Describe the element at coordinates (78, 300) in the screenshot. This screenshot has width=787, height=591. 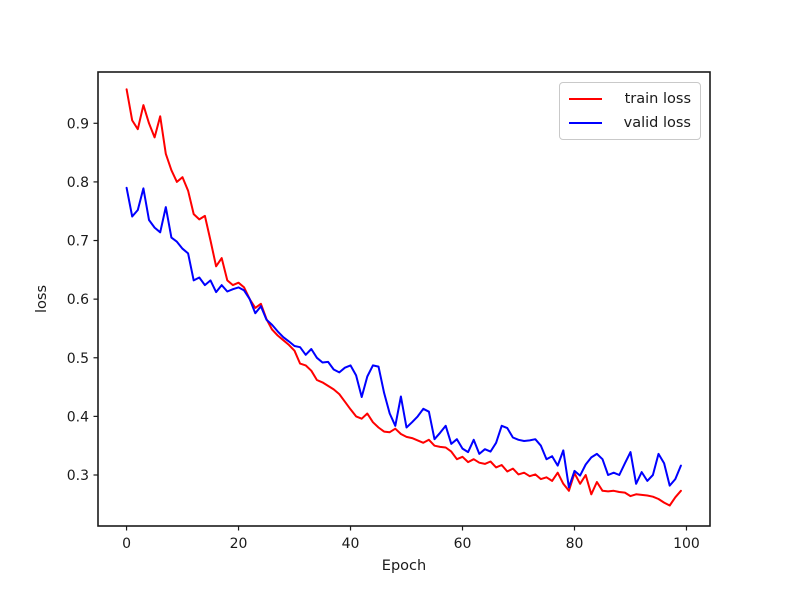
I see `y-tick-label: 0.6` at that location.